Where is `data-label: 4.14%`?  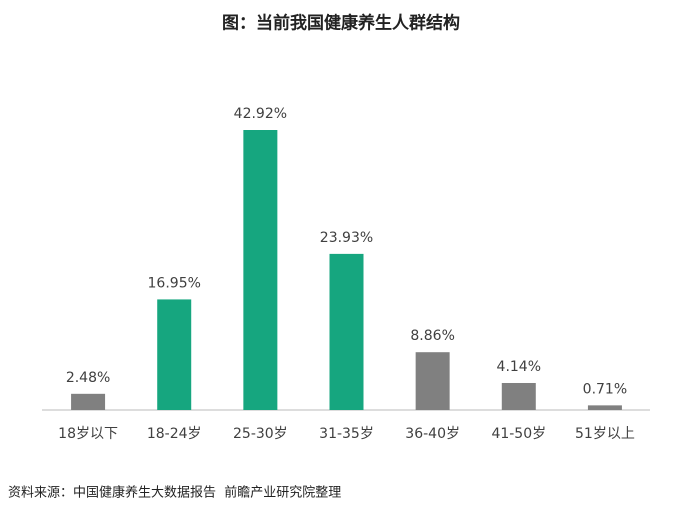 data-label: 4.14% is located at coordinates (519, 367).